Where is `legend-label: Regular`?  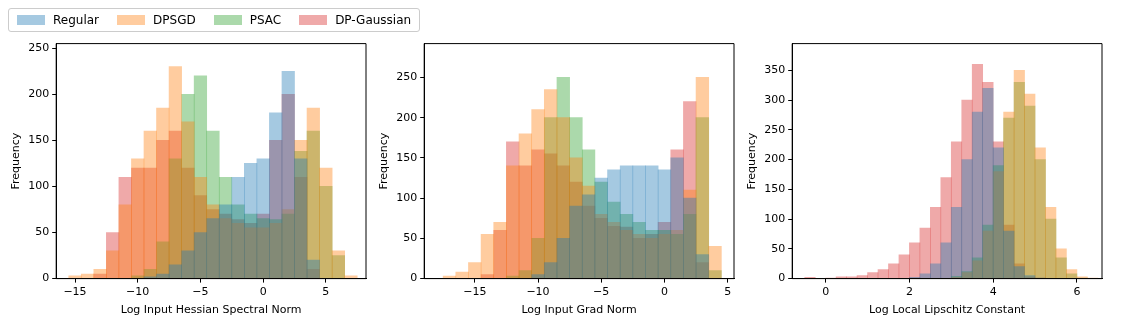 legend-label: Regular is located at coordinates (76, 20).